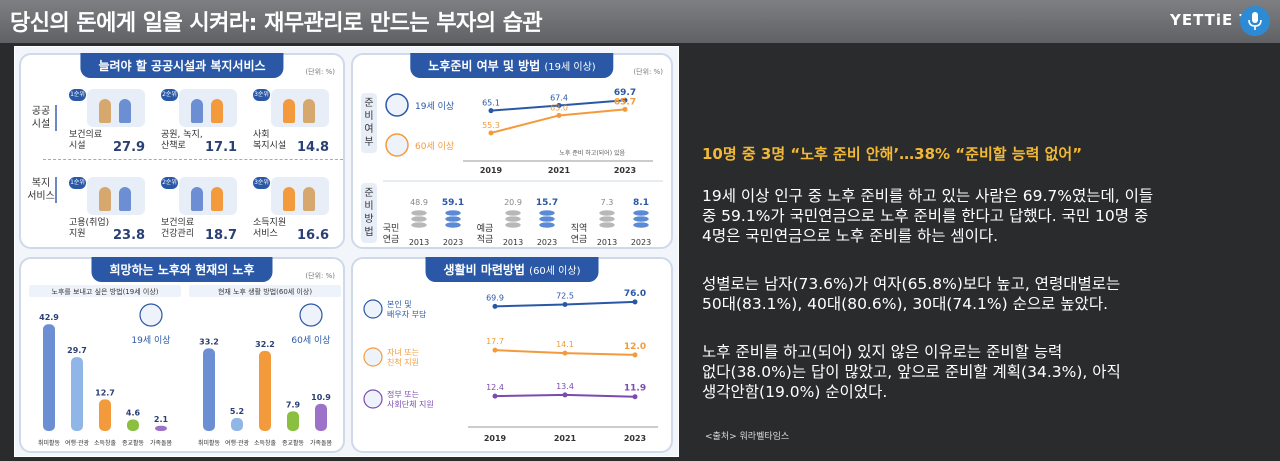 The width and height of the screenshot is (1280, 461). Describe the element at coordinates (513, 202) in the screenshot. I see `method-value: 20.9` at that location.